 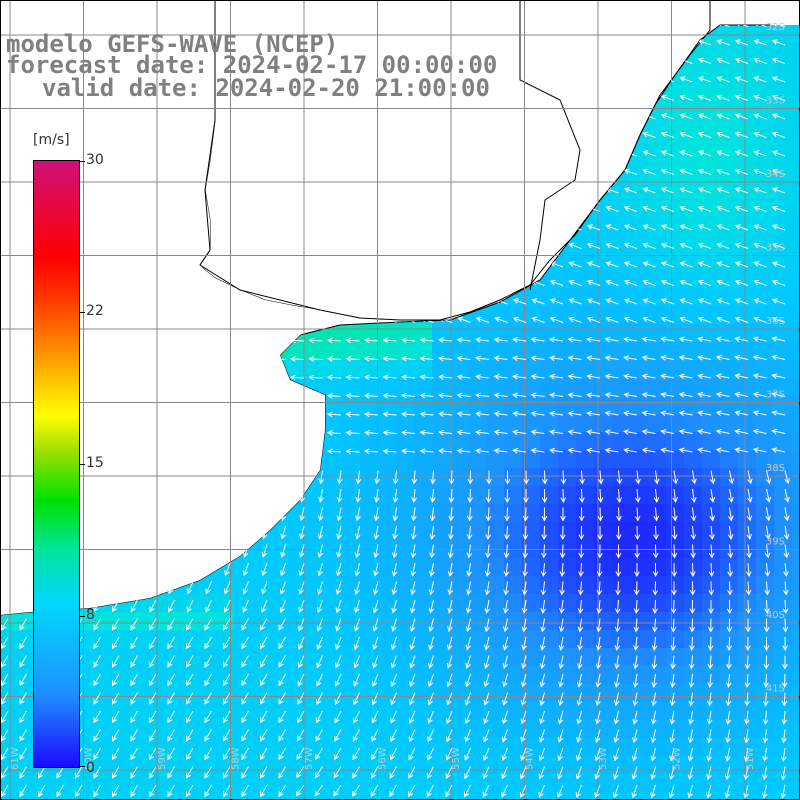 I want to click on colorbar-tickmark, so click(x=82, y=616).